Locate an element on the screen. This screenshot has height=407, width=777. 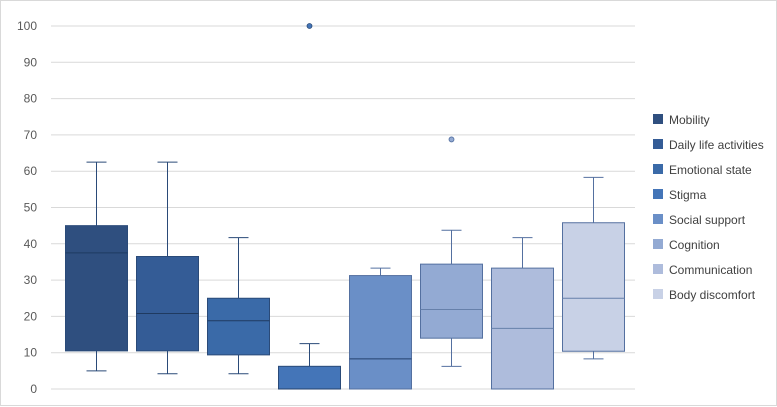
box-daily-life-activities is located at coordinates (167, 304).